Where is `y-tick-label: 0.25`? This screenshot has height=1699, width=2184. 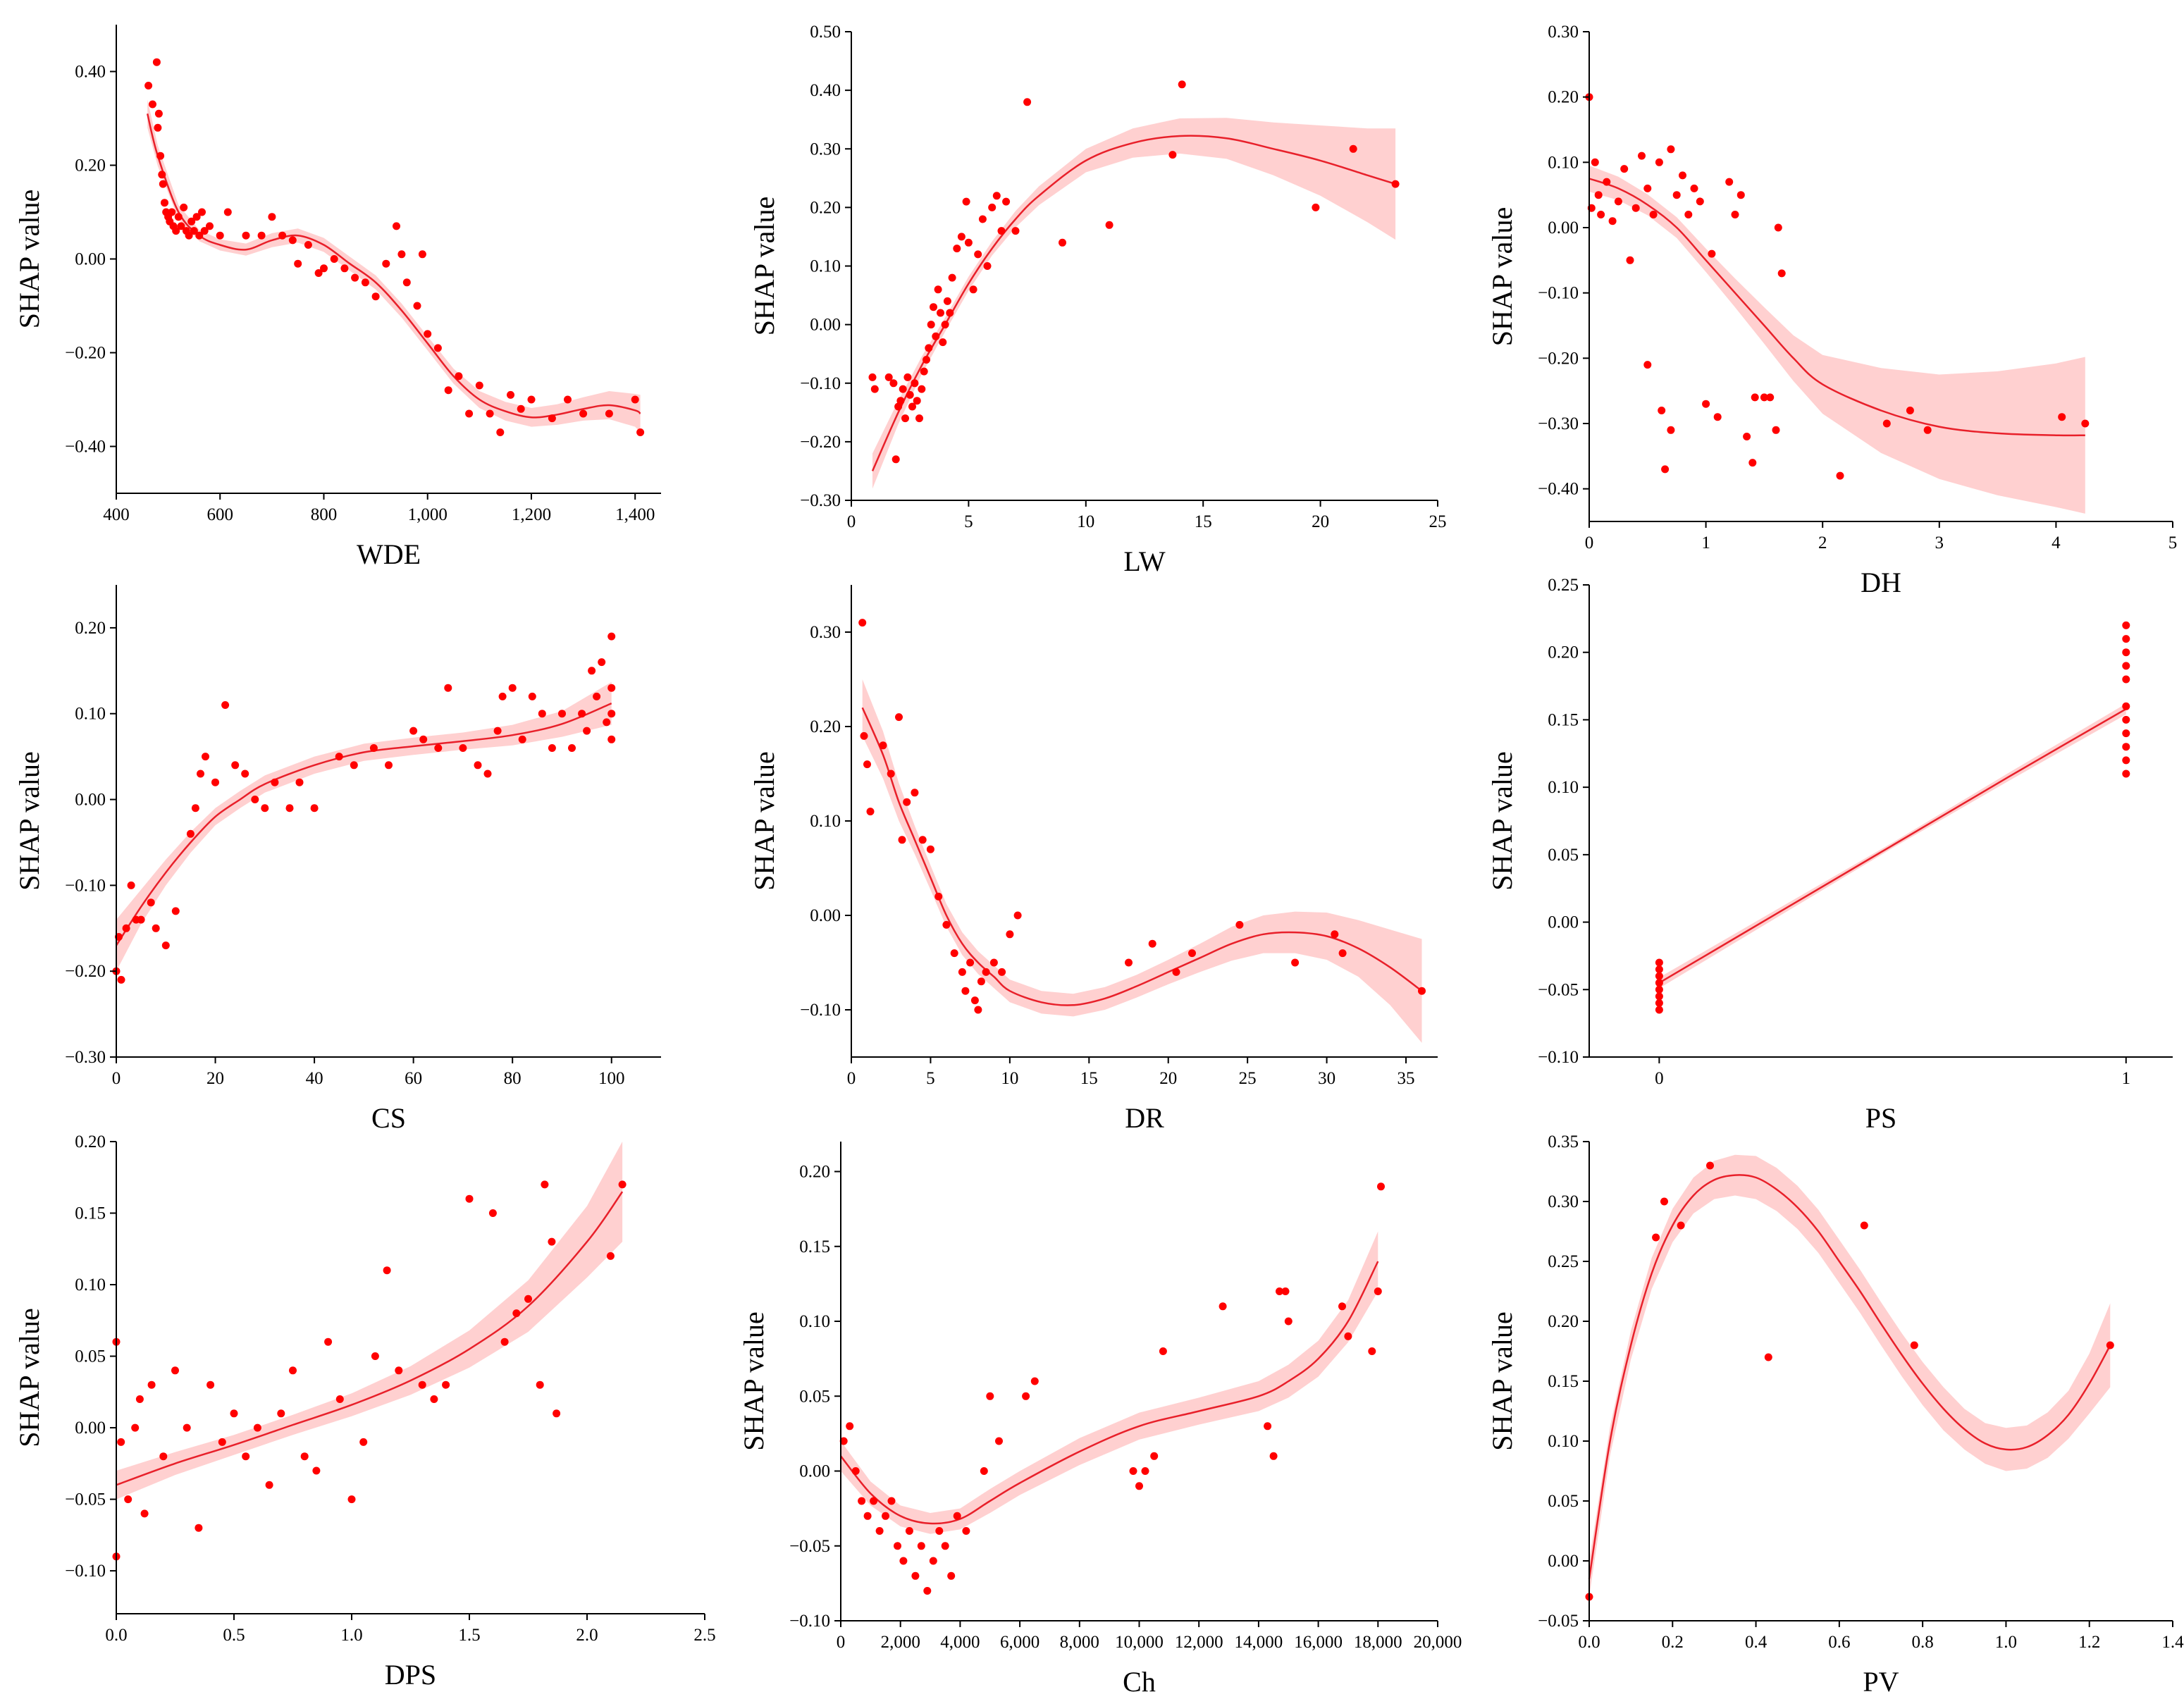
y-tick-label: 0.25 is located at coordinates (1563, 585).